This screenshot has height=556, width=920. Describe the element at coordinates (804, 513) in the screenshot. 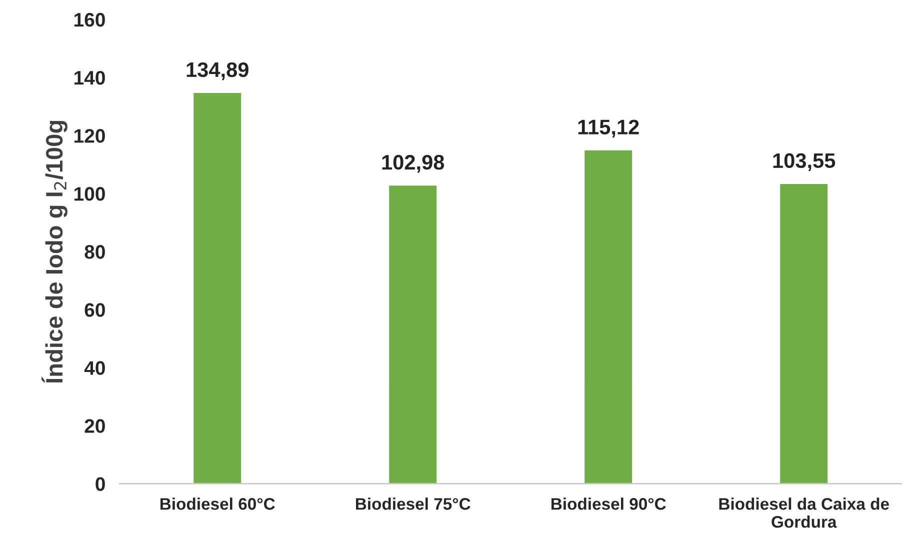

I see `x-tick-label: Biodiesel da Caixa de Gordura` at that location.